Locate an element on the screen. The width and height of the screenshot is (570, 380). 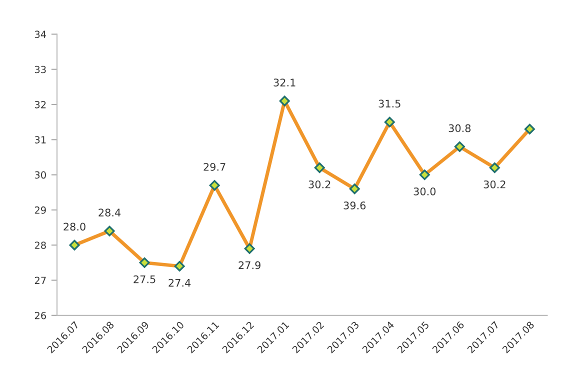
y-tick-label: 28 is located at coordinates (40, 245).